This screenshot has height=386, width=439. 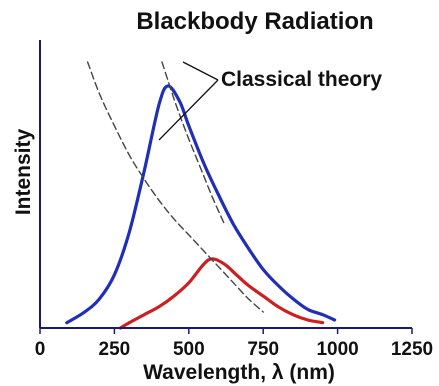 What do you see at coordinates (188, 110) in the screenshot?
I see `annotation-pointer-lower` at bounding box center [188, 110].